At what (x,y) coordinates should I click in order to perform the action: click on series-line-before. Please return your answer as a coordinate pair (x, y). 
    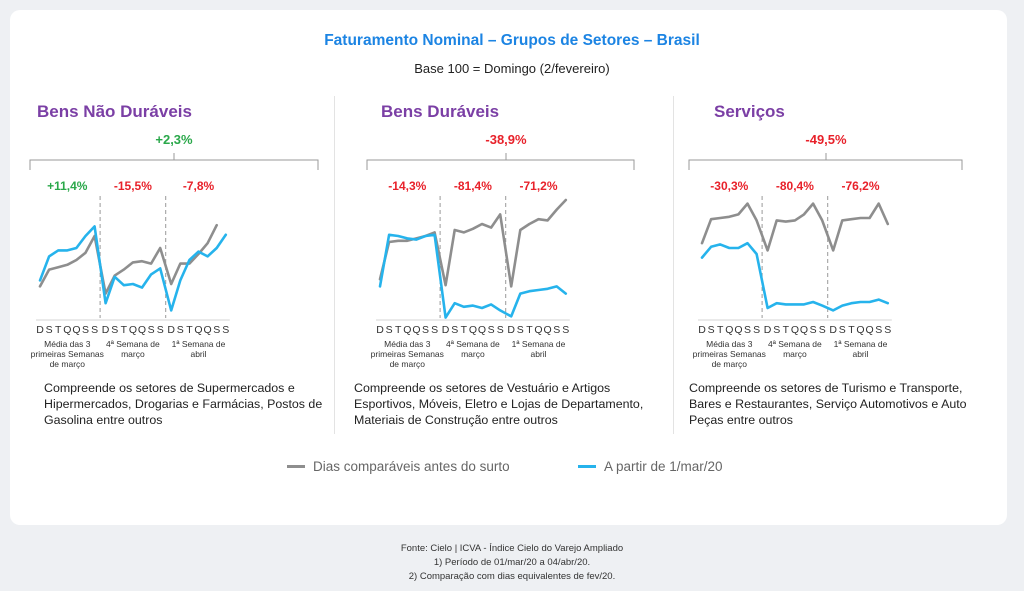
    Looking at the image, I should click on (795, 227).